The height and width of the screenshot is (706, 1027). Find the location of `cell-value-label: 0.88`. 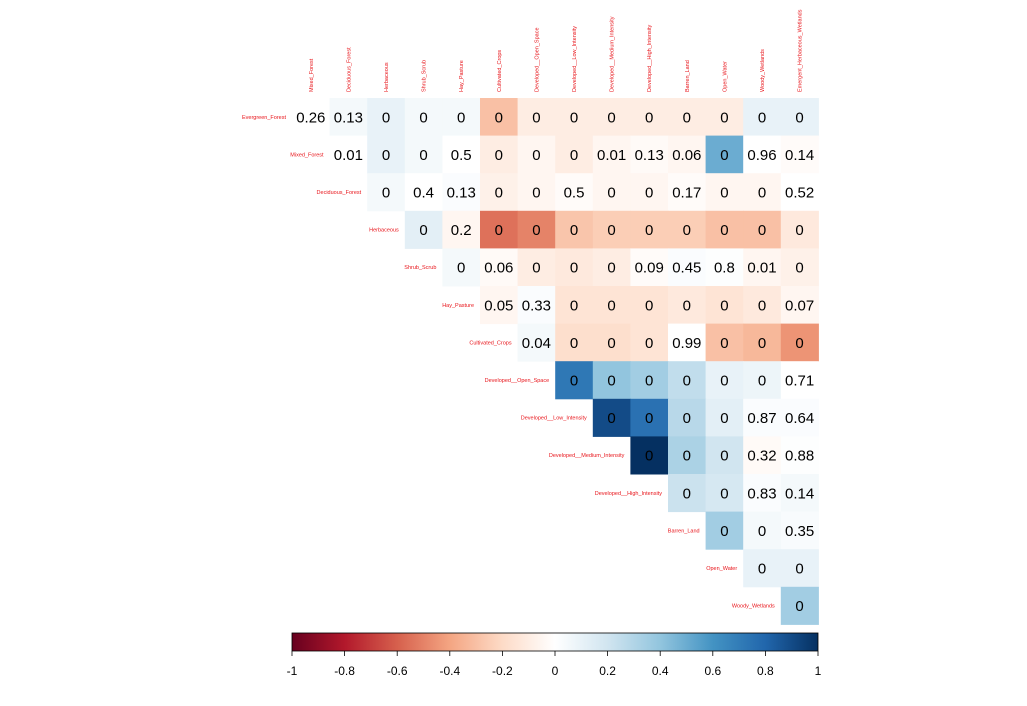

cell-value-label: 0.88 is located at coordinates (799, 456).